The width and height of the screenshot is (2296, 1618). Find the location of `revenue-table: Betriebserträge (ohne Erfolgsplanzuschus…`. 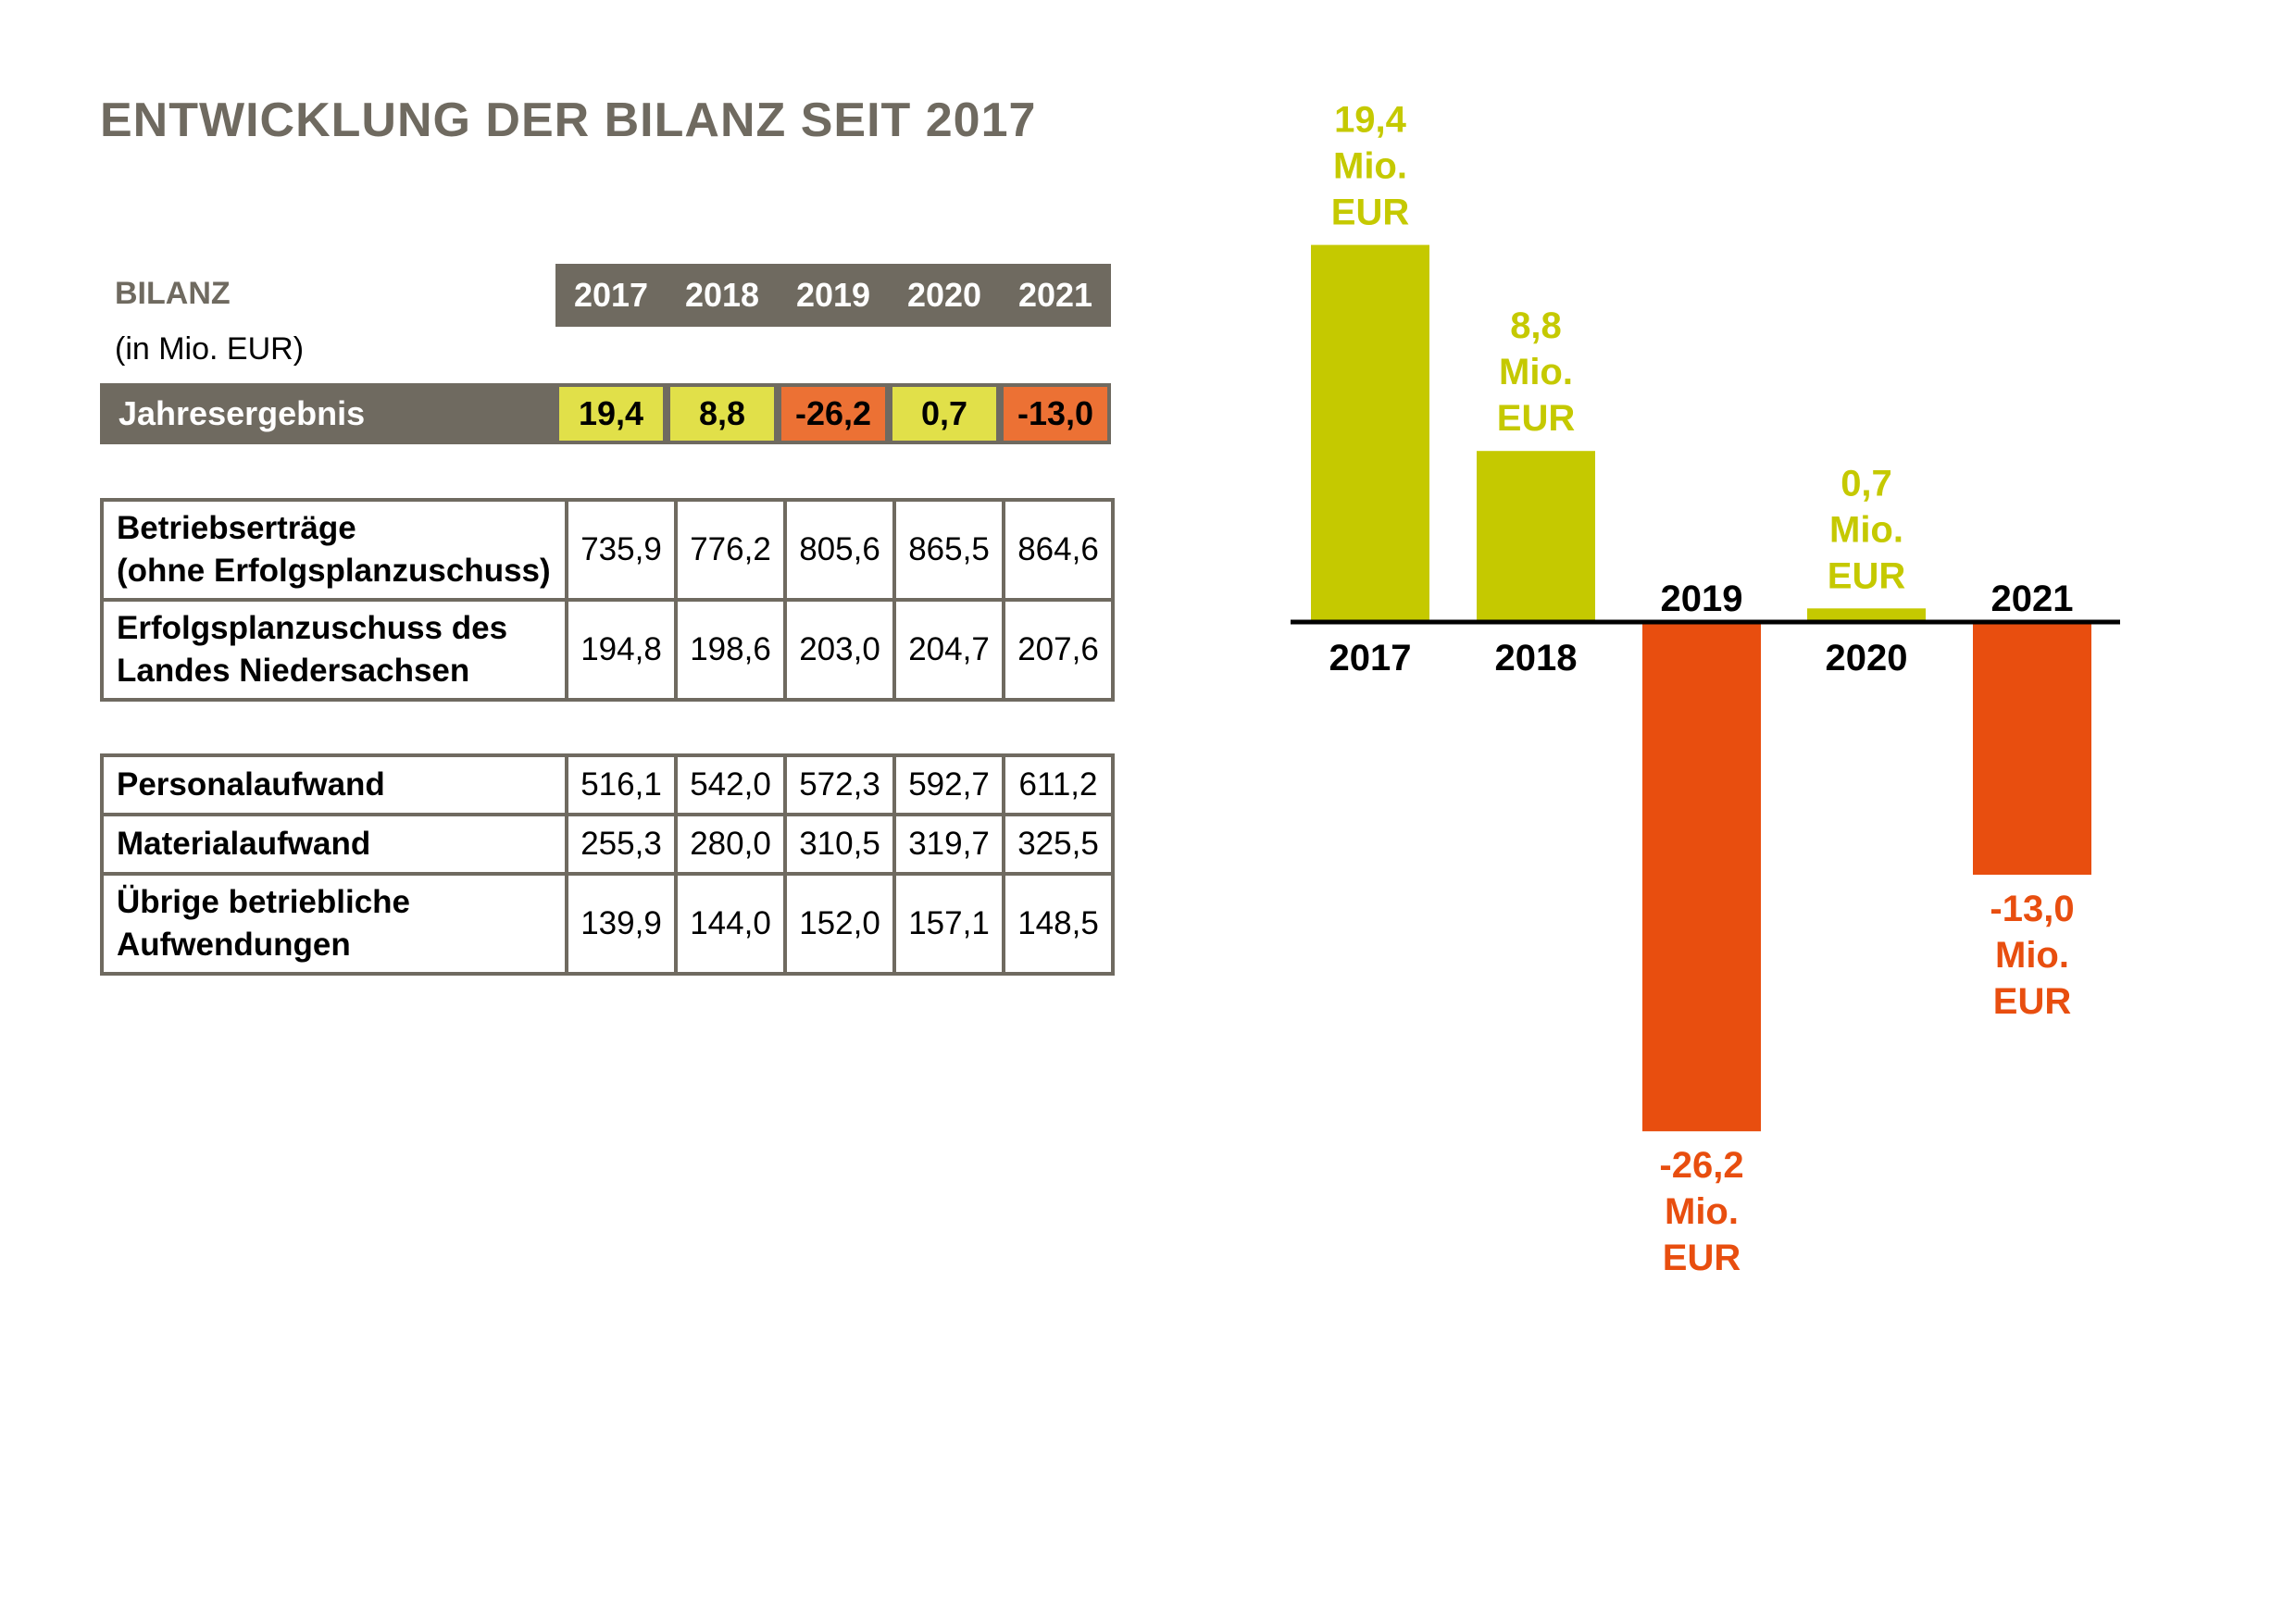

revenue-table: Betriebserträge (ohne Erfolgsplanzuschus… is located at coordinates (607, 600).